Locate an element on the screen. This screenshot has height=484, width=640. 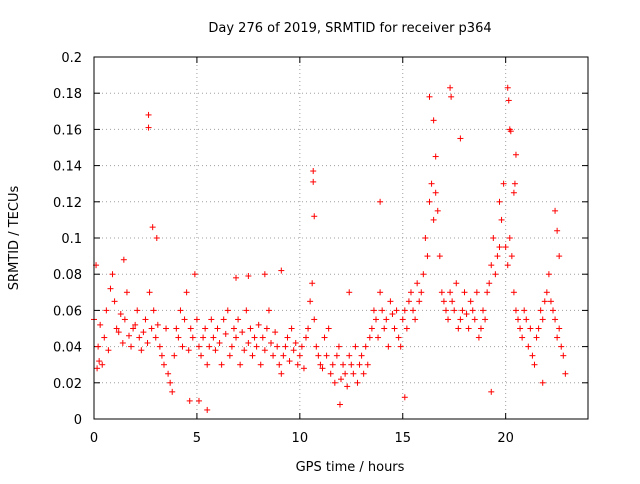
y-tick-label: 0.16 is located at coordinates (67, 130).